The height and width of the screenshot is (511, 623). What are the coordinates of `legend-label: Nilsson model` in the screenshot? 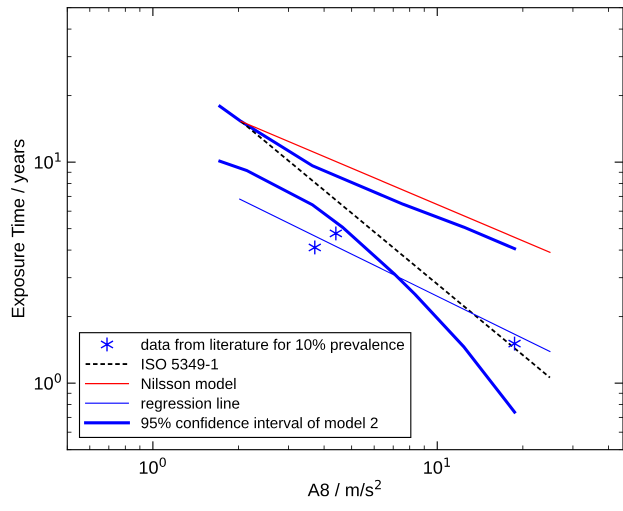 It's located at (189, 384).